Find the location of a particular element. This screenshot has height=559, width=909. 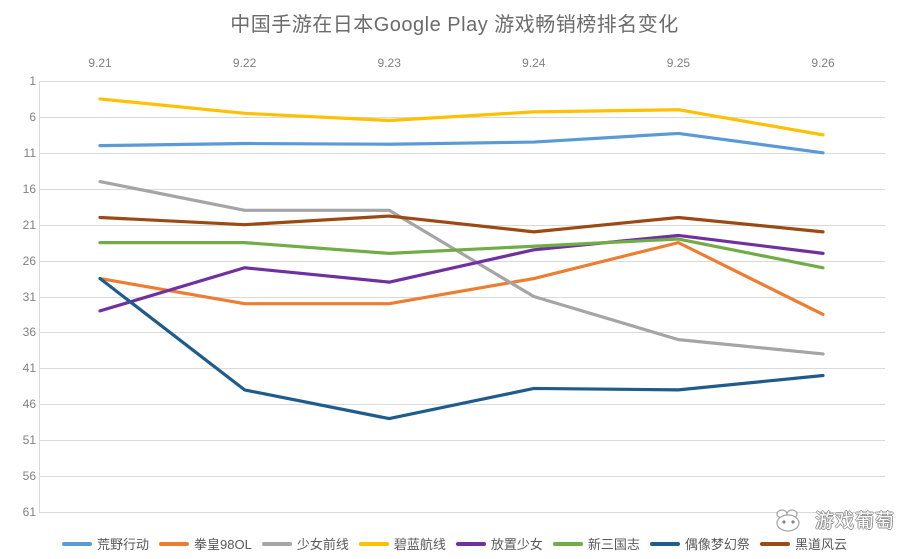

y-axis-tick-label: 31 is located at coordinates (29, 296).